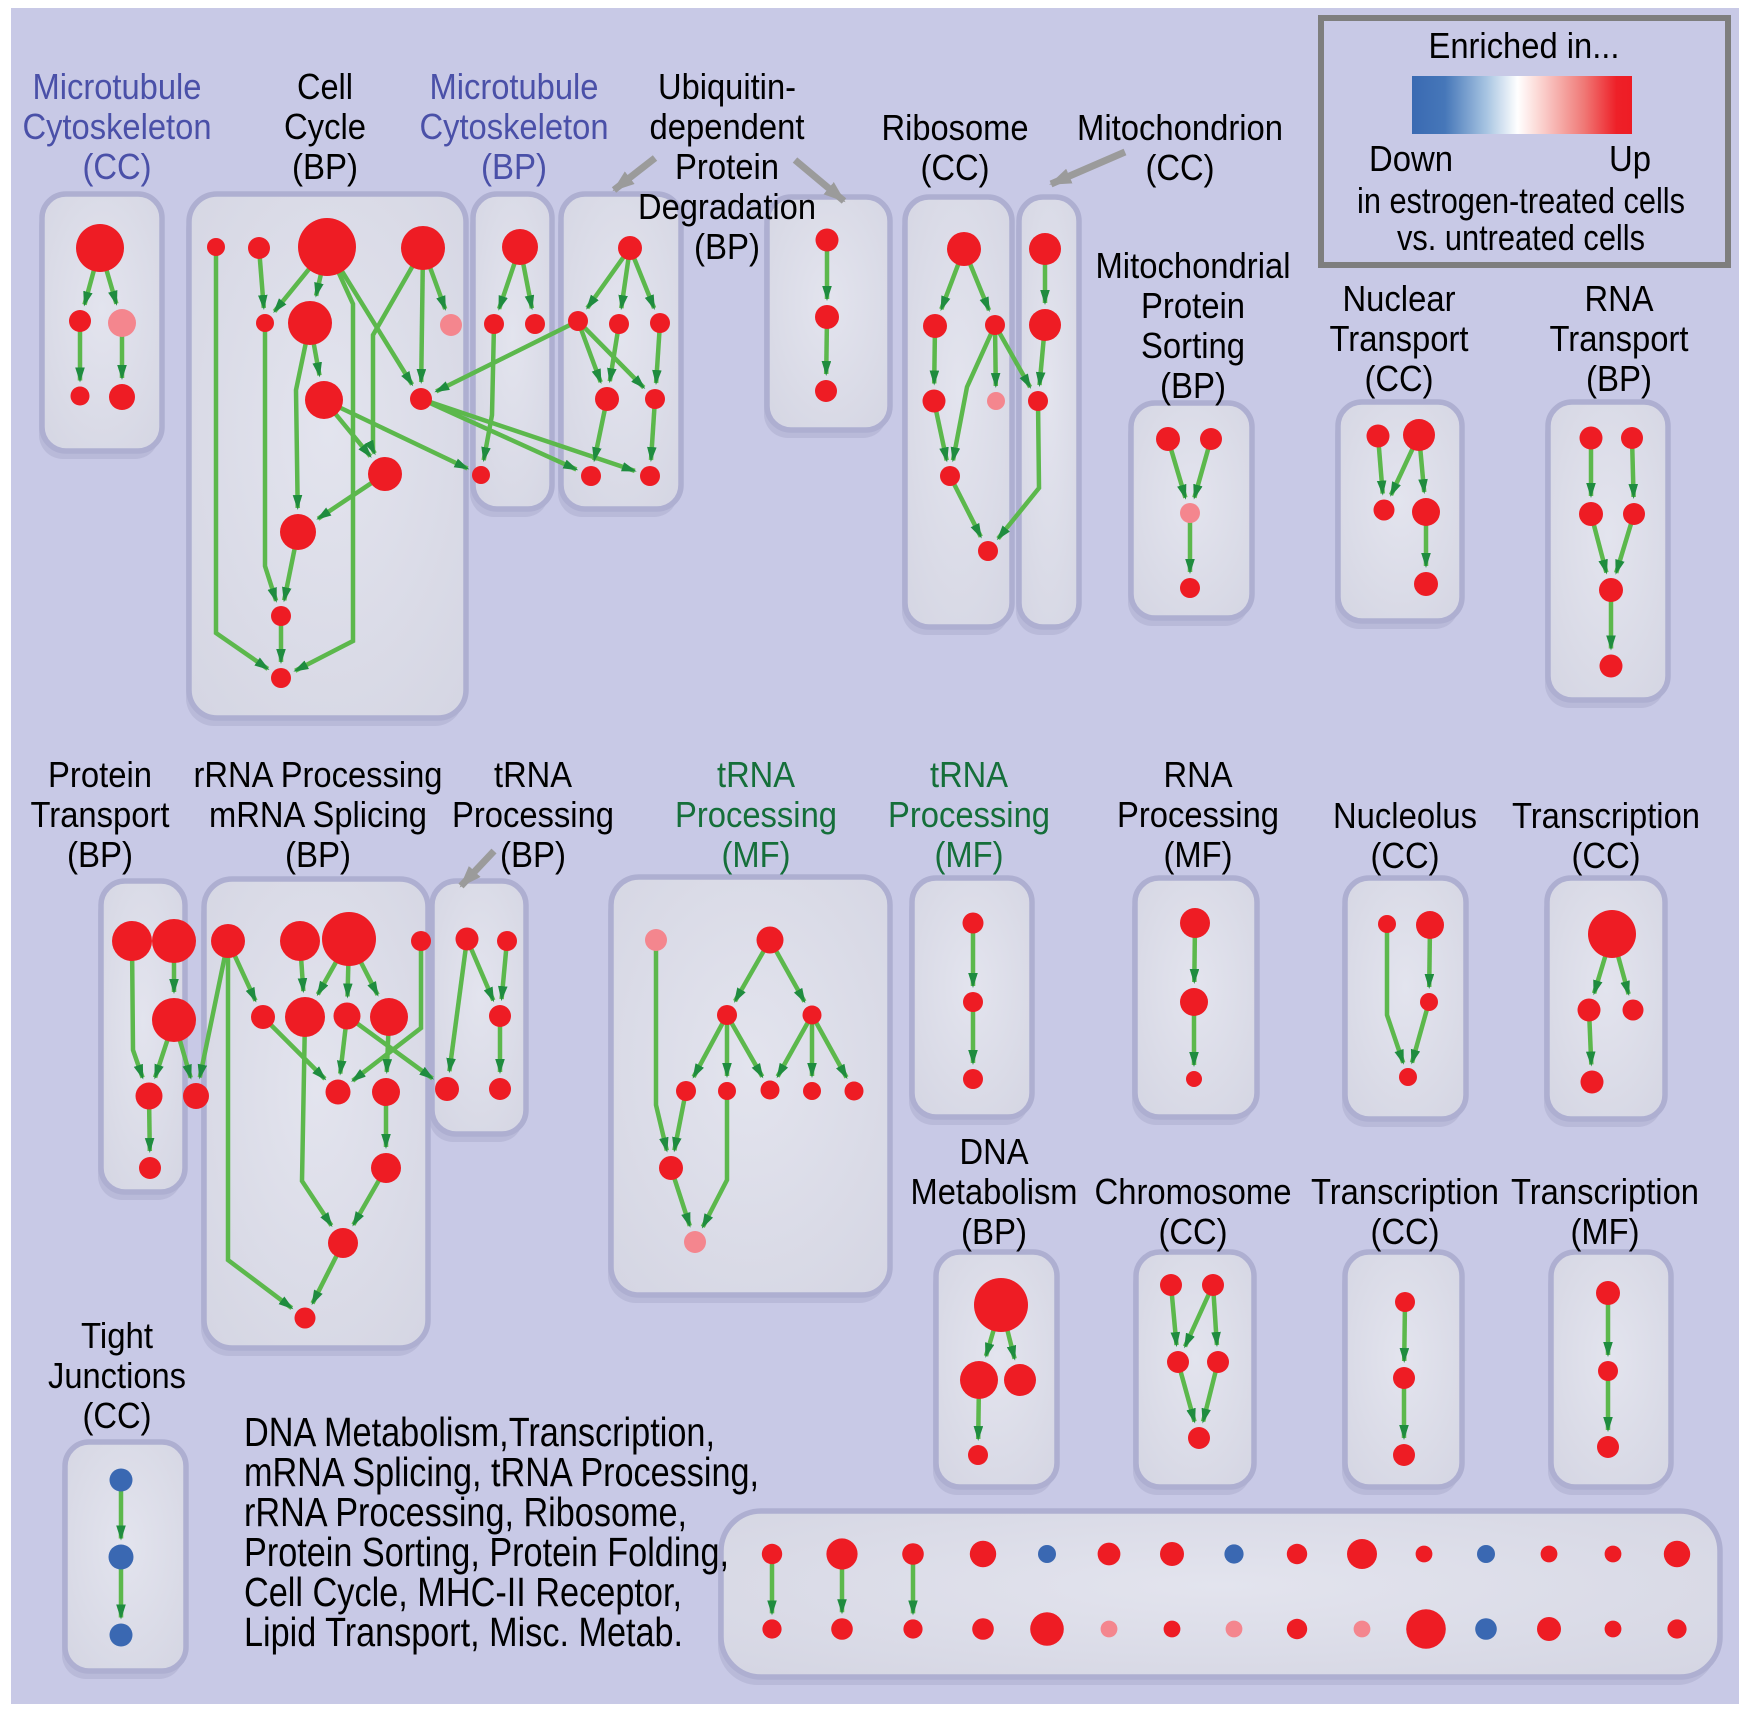  I want to click on svg-text: Tight, so click(117, 1335).